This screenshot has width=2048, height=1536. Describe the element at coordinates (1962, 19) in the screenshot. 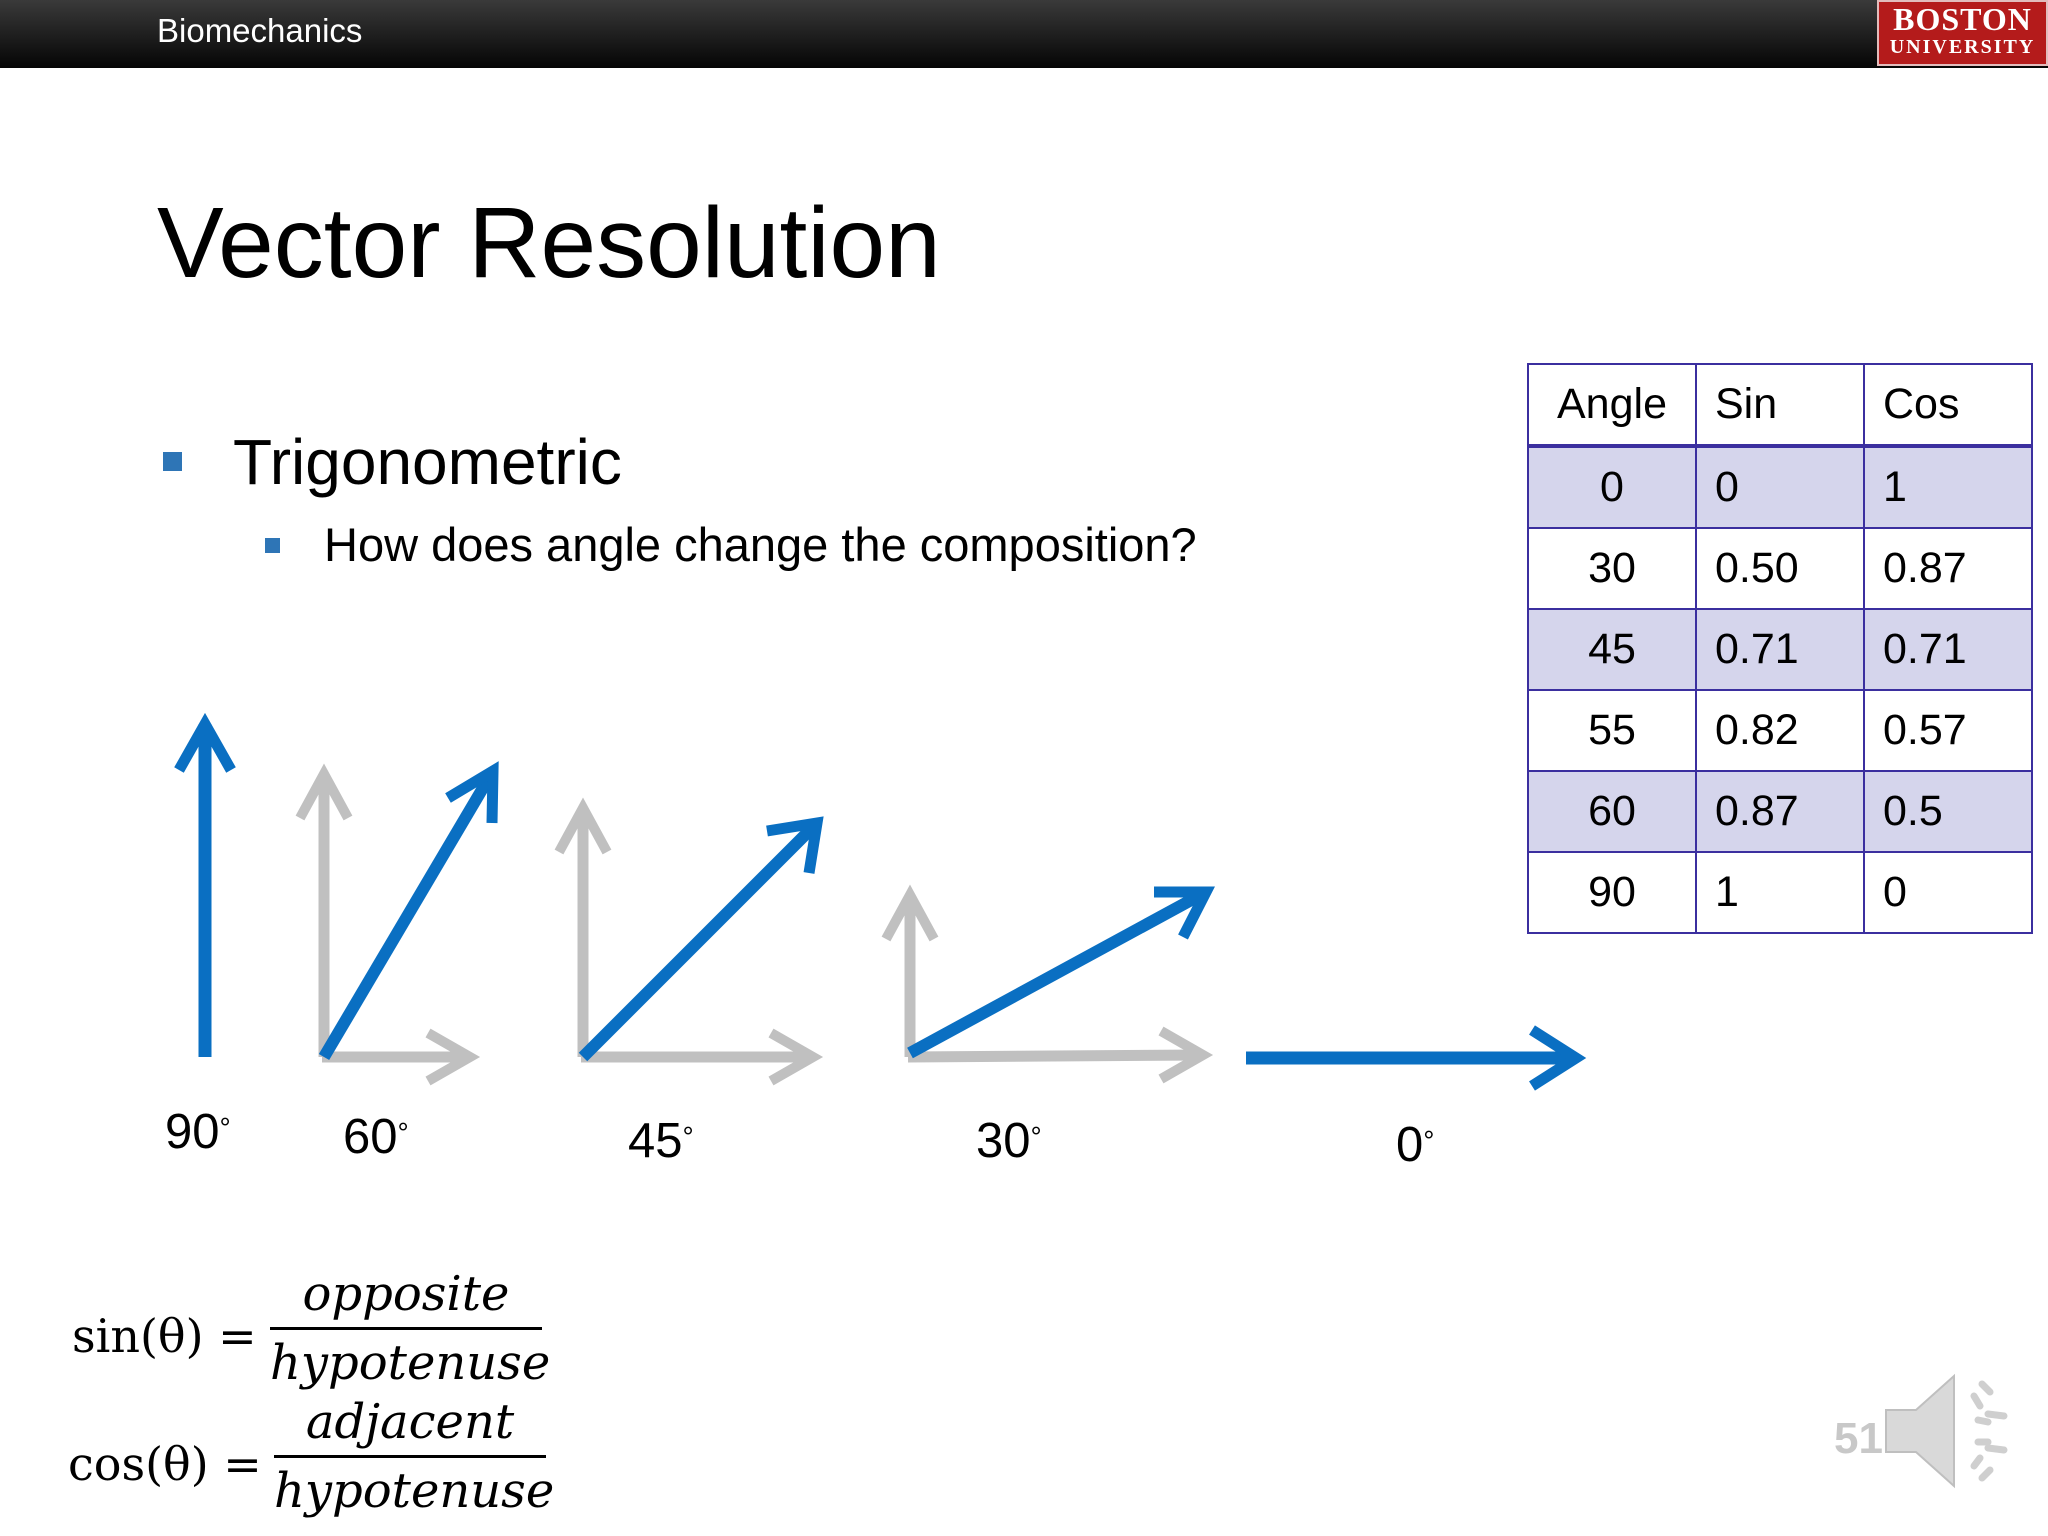

I see `logo-line1: BOSTON` at that location.